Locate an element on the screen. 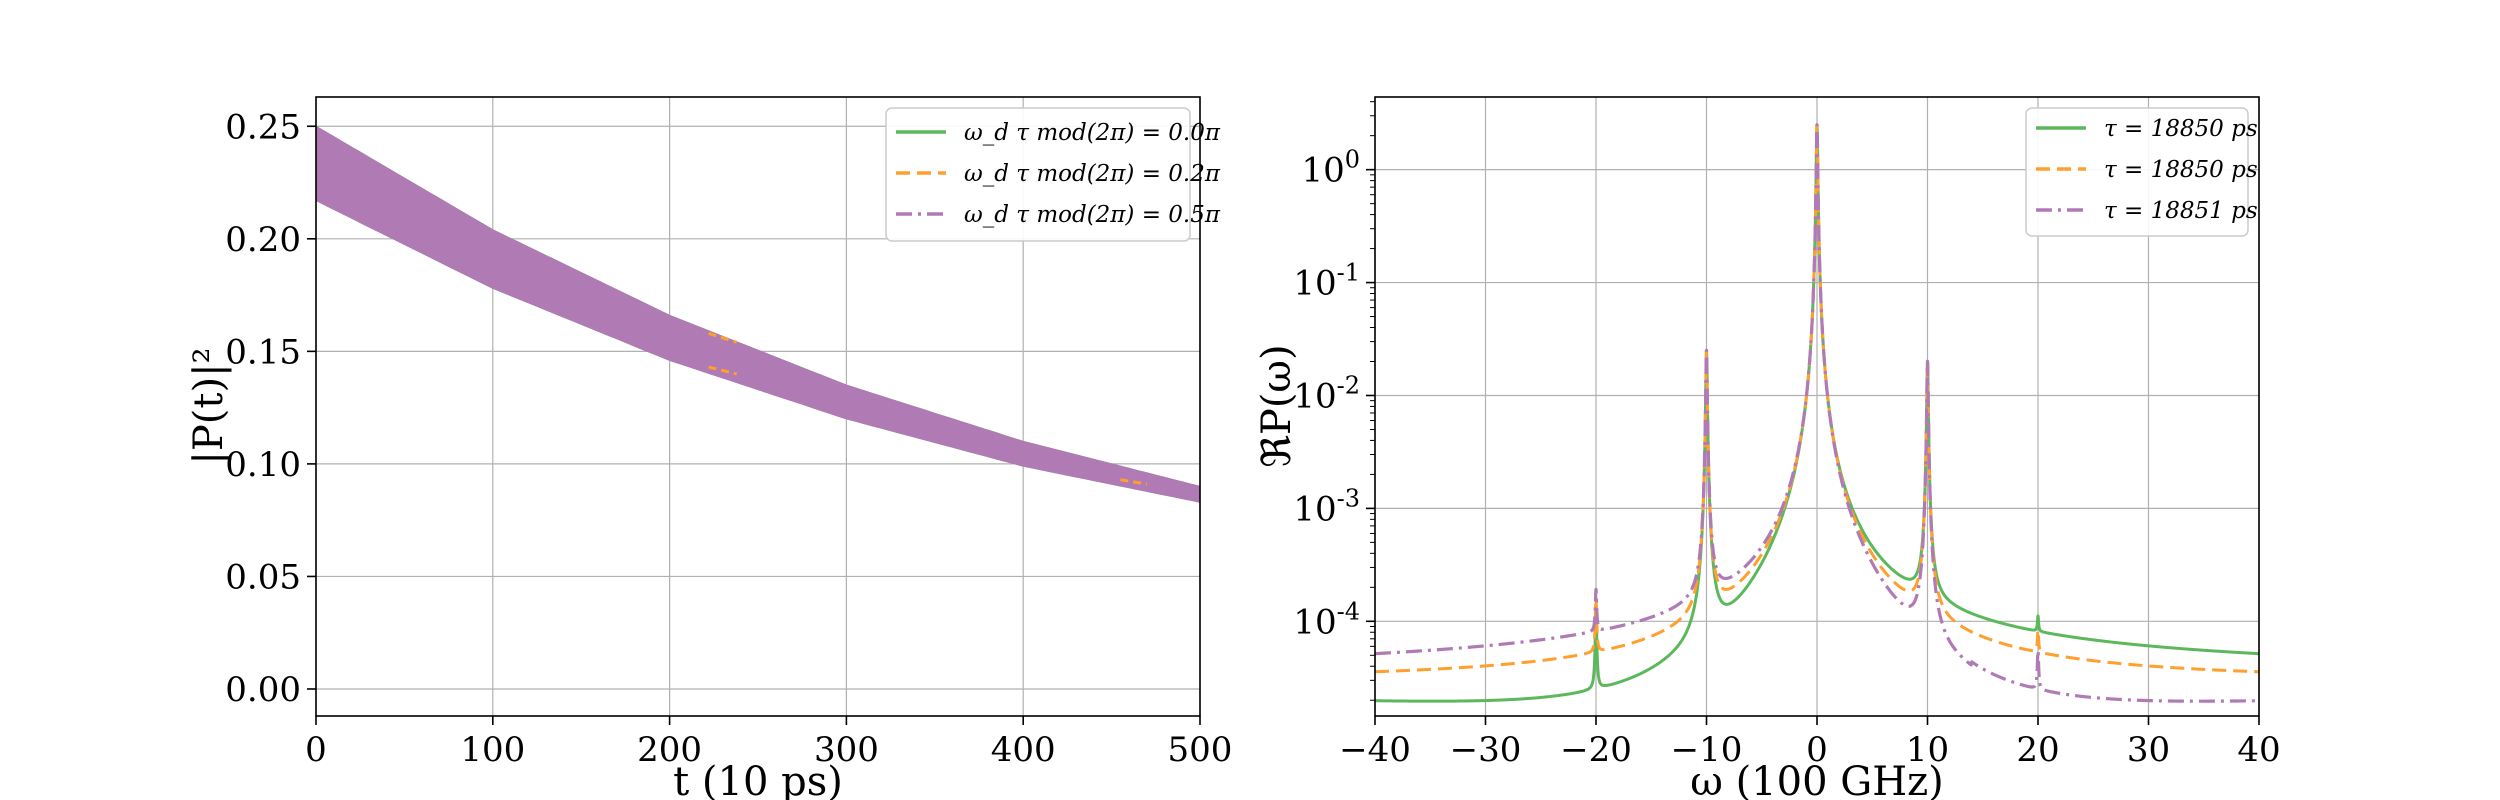 The width and height of the screenshot is (2500, 800). right-x-tick-label: −10 is located at coordinates (1707, 750).